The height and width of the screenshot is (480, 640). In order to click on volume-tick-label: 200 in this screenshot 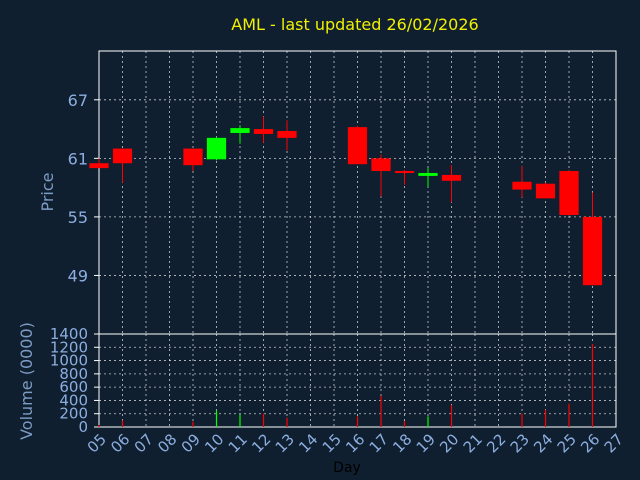, I will do `click(73, 414)`.